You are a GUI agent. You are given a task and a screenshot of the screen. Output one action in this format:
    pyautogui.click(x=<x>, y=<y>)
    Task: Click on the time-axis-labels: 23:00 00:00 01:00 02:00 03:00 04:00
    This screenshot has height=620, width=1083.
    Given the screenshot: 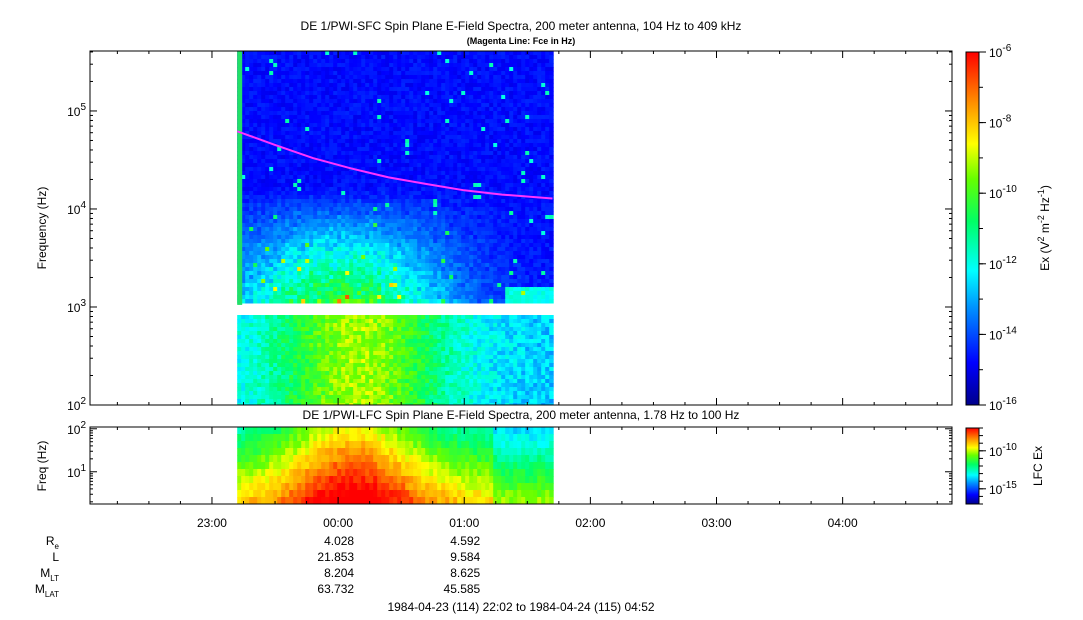 What is the action you would take?
    pyautogui.click(x=527, y=523)
    